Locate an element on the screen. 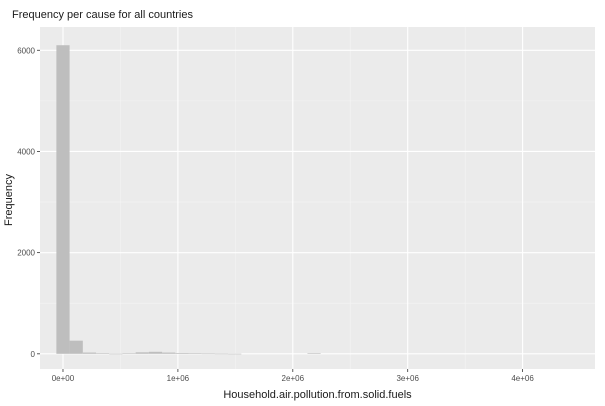  x-axis-title: Household.air.pollution.from.solid.fuels is located at coordinates (317, 395).